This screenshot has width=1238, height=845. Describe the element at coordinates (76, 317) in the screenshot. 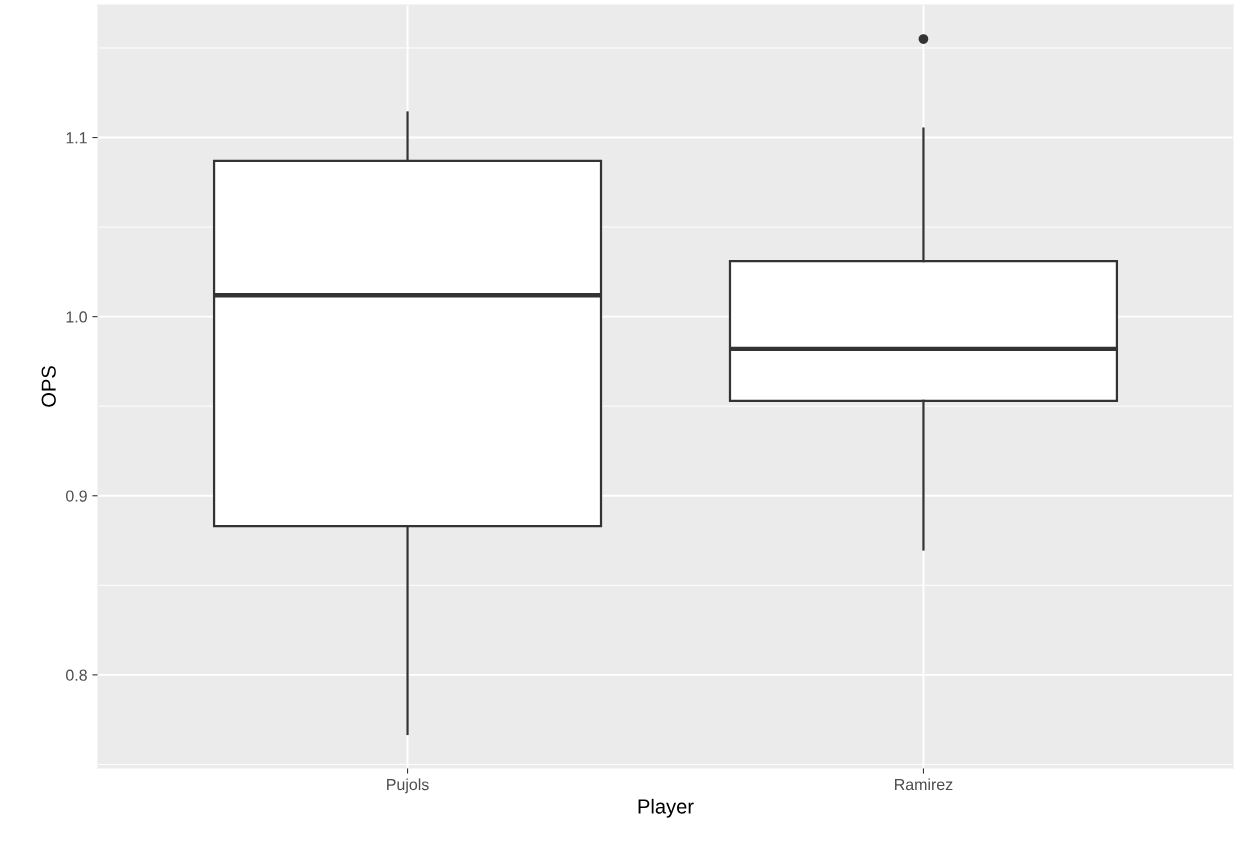

I see `y-tick-label: 1.0` at that location.